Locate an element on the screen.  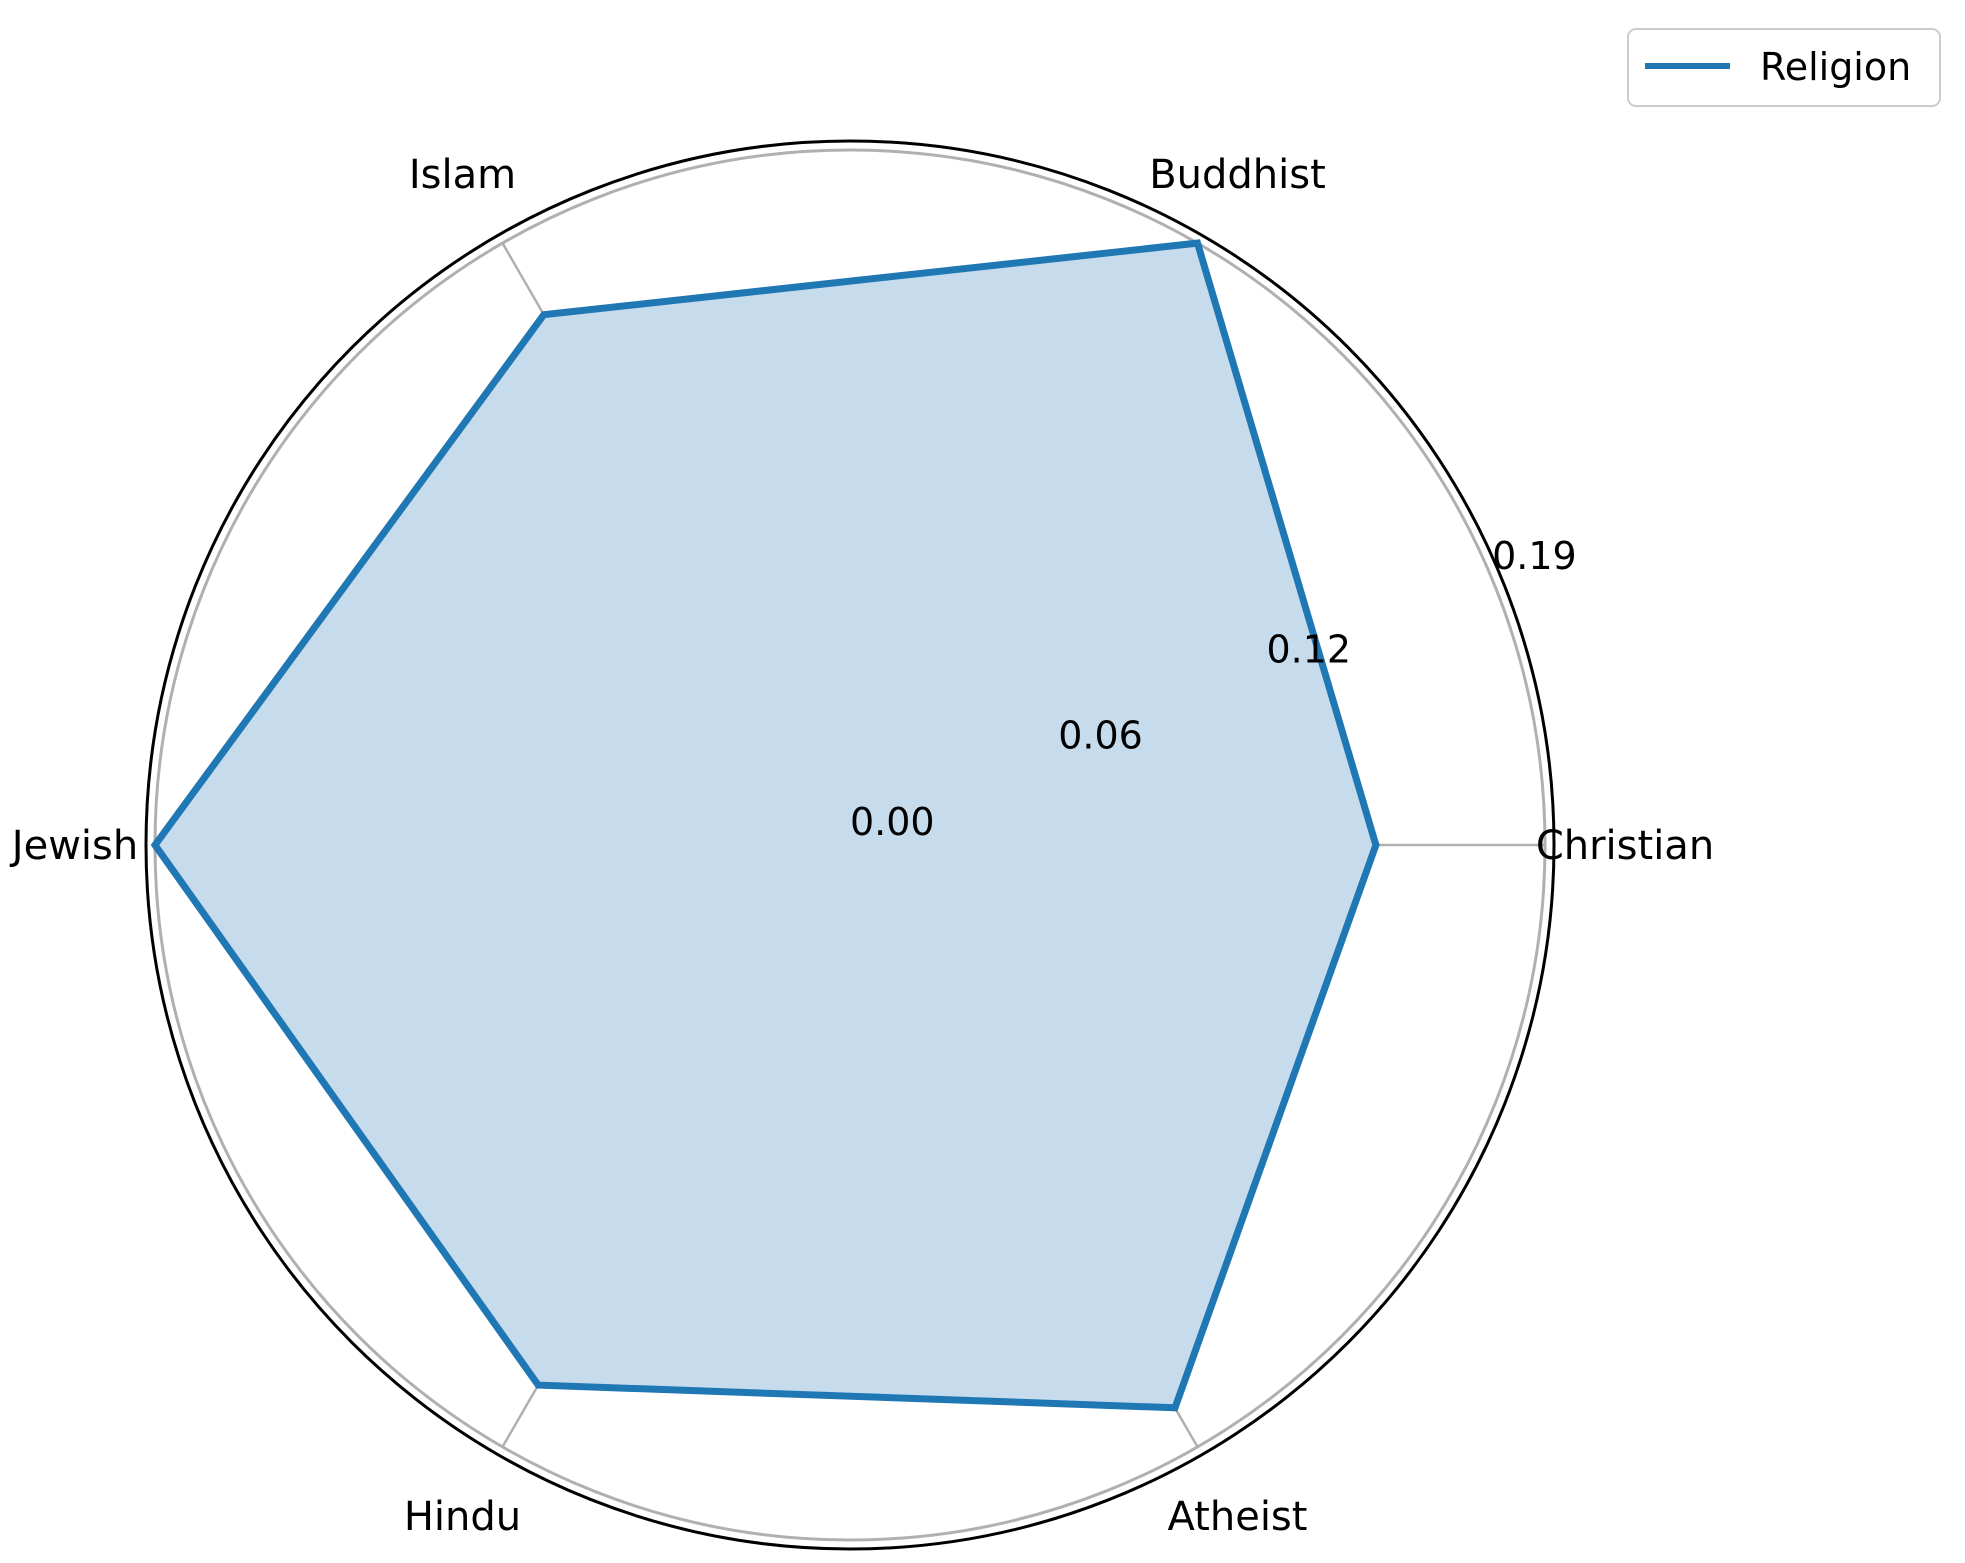
legend-box is located at coordinates (1784, 67).